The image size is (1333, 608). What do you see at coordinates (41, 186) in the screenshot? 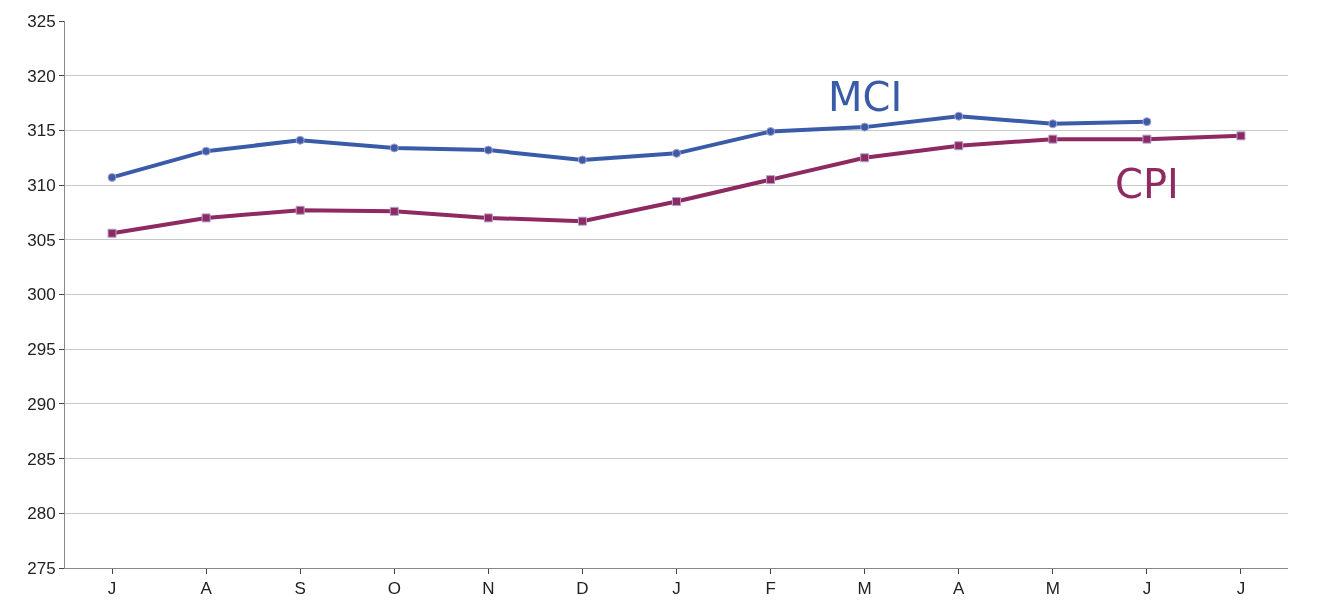
I see `y-tick-label: 310` at bounding box center [41, 186].